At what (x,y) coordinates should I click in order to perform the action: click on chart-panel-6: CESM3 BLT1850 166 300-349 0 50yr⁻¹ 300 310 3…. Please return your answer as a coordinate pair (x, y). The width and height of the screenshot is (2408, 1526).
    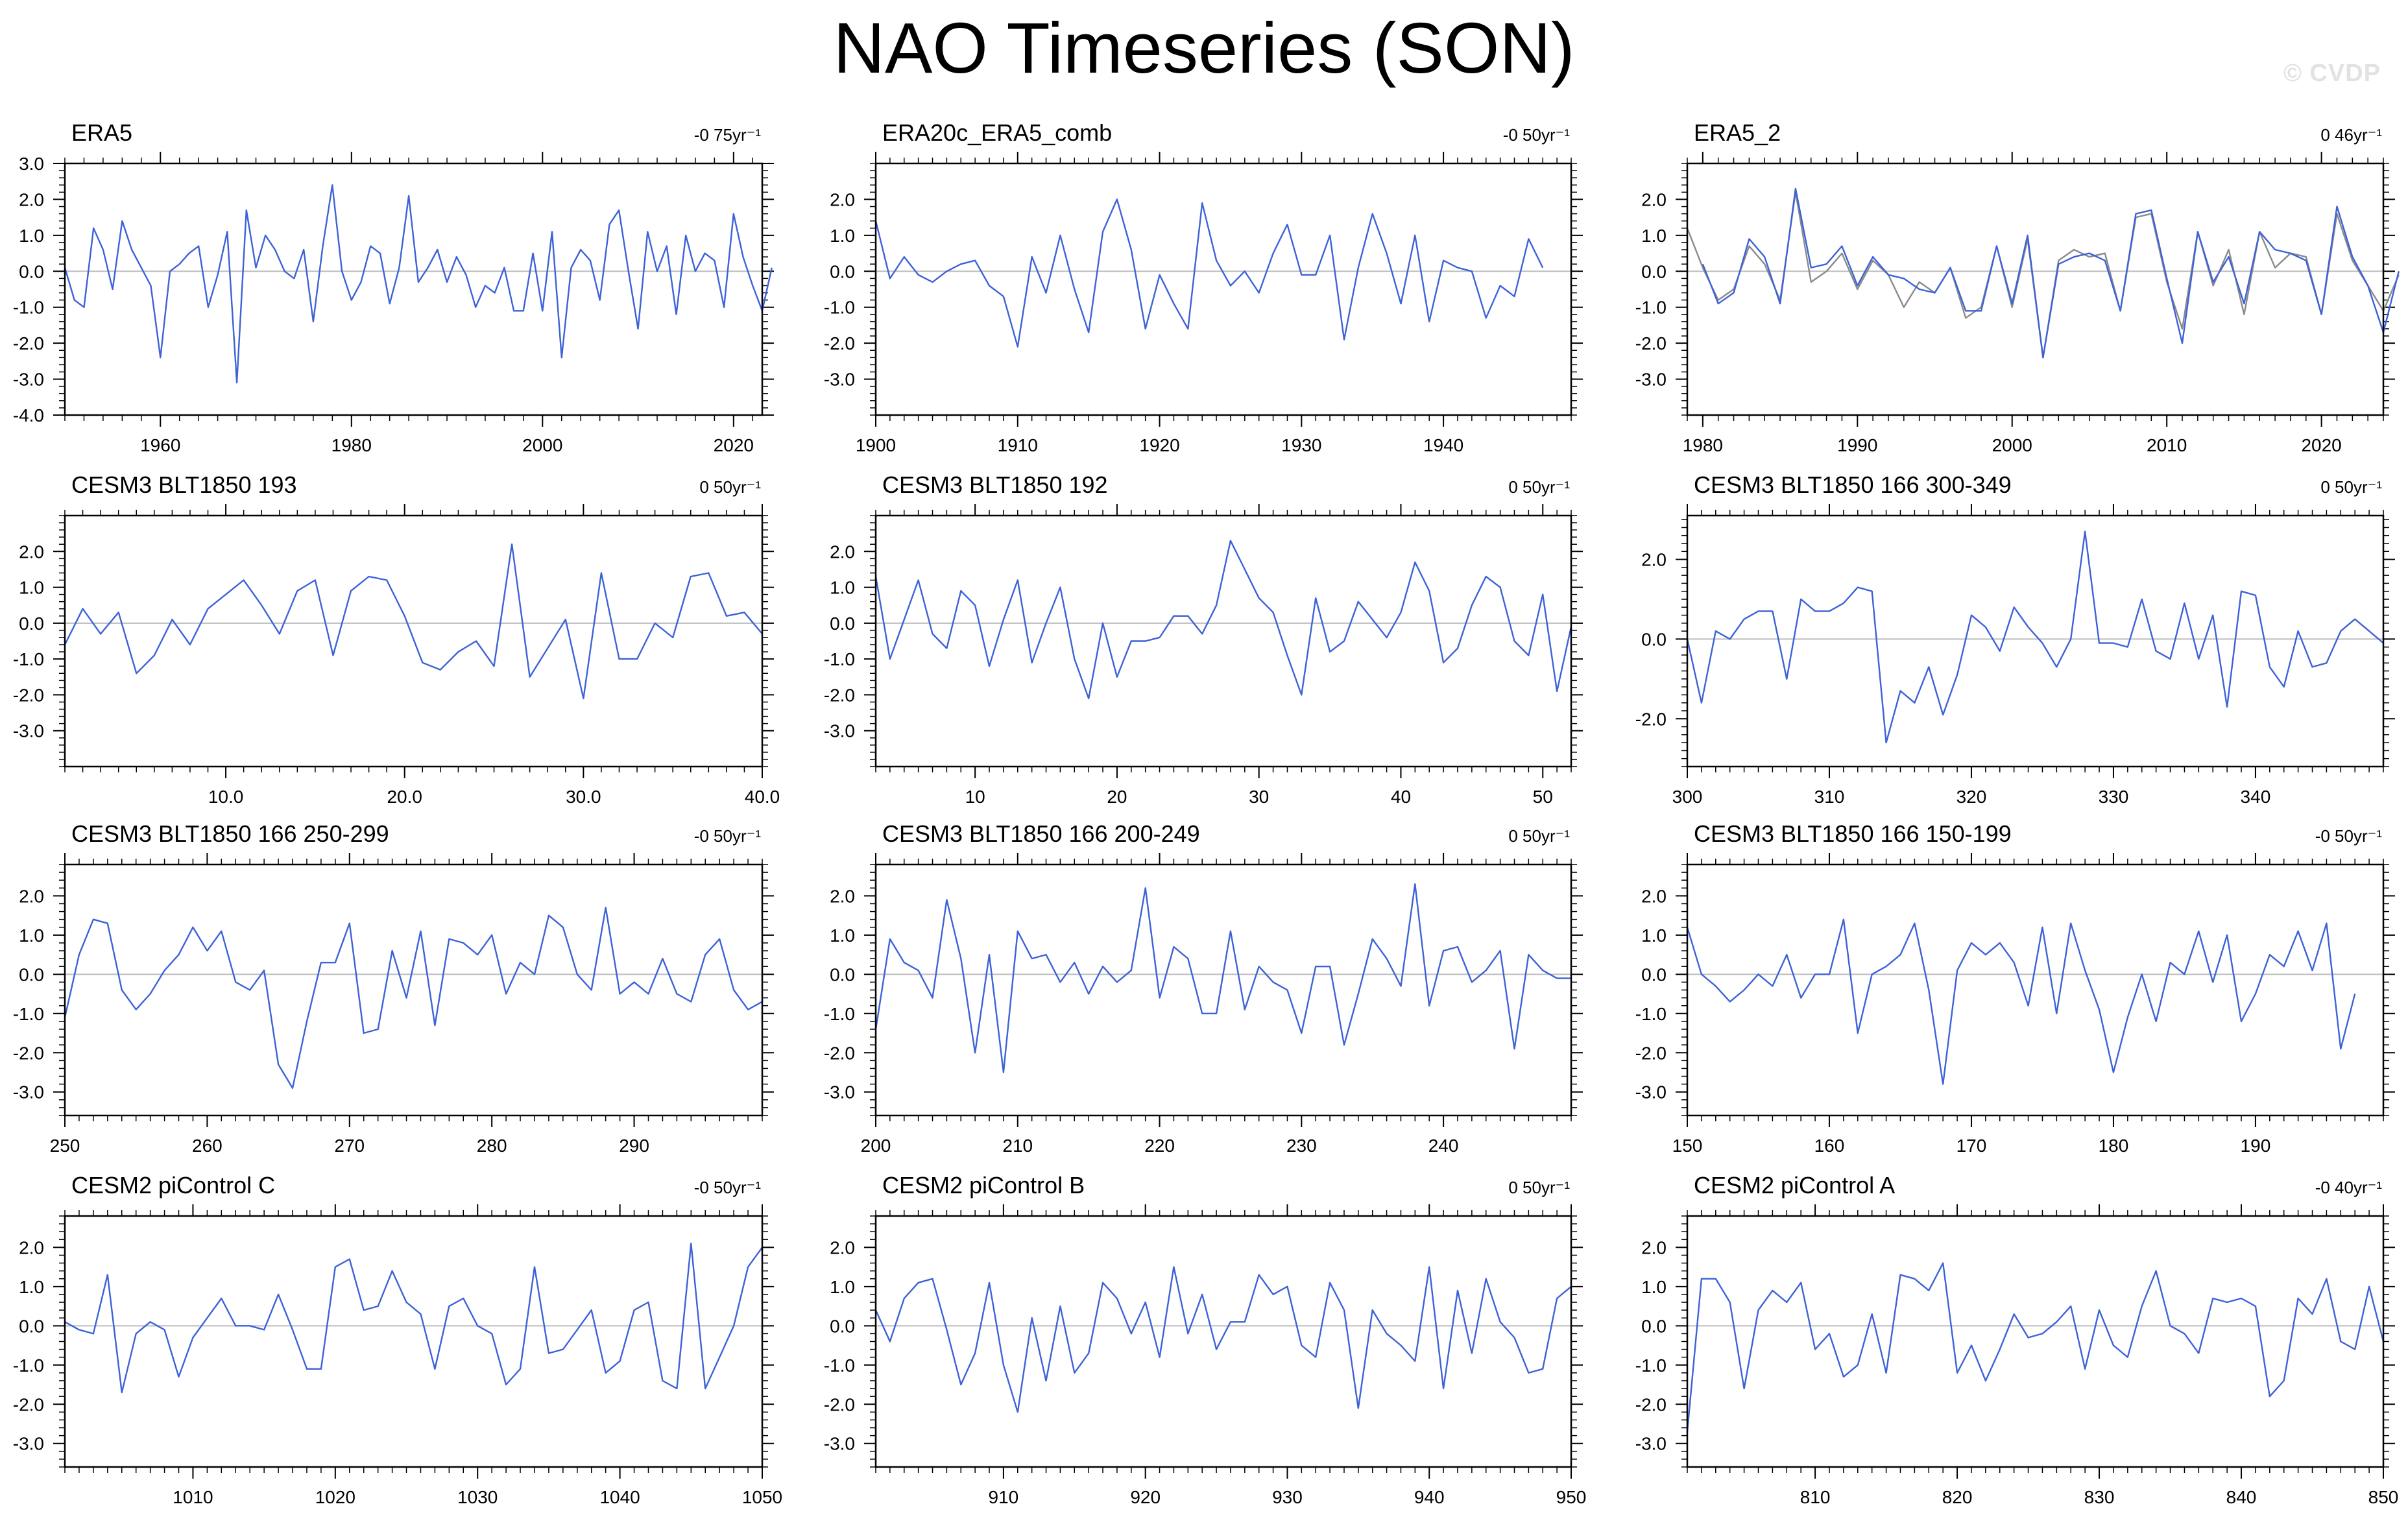
    Looking at the image, I should click on (2015, 639).